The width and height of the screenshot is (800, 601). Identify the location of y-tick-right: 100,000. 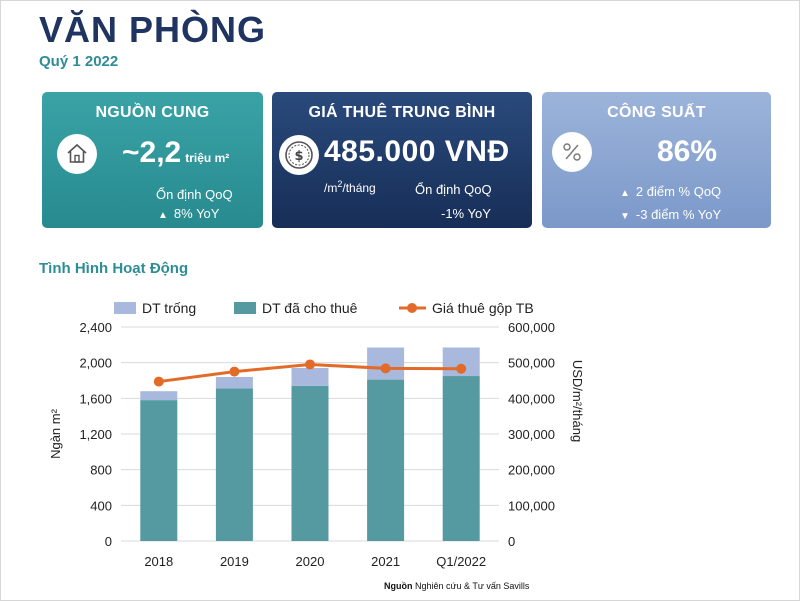
(531, 505).